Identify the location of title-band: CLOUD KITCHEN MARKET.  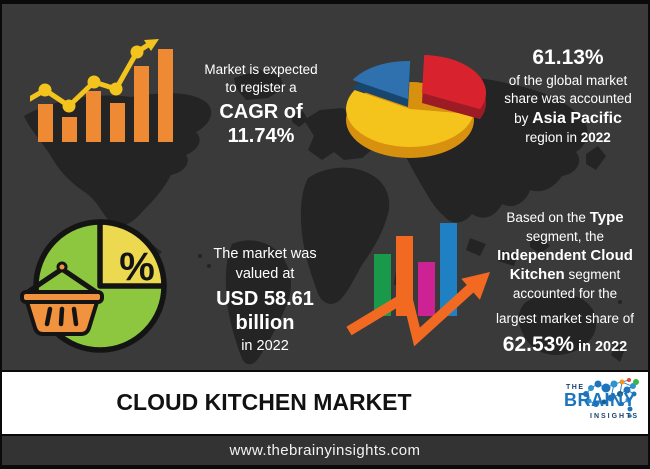
(325, 403).